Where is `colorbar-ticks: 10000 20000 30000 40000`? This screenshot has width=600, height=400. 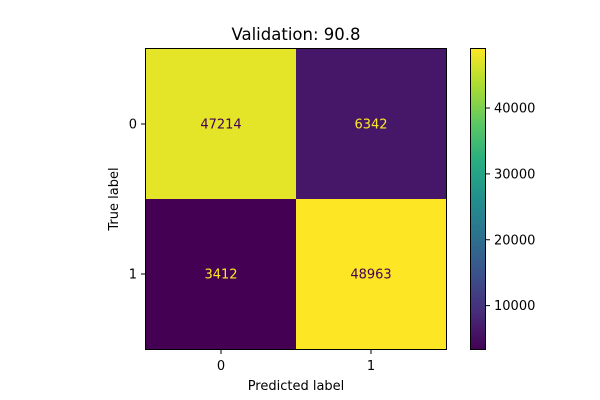
colorbar-ticks: 10000 20000 30000 40000 is located at coordinates (510, 208).